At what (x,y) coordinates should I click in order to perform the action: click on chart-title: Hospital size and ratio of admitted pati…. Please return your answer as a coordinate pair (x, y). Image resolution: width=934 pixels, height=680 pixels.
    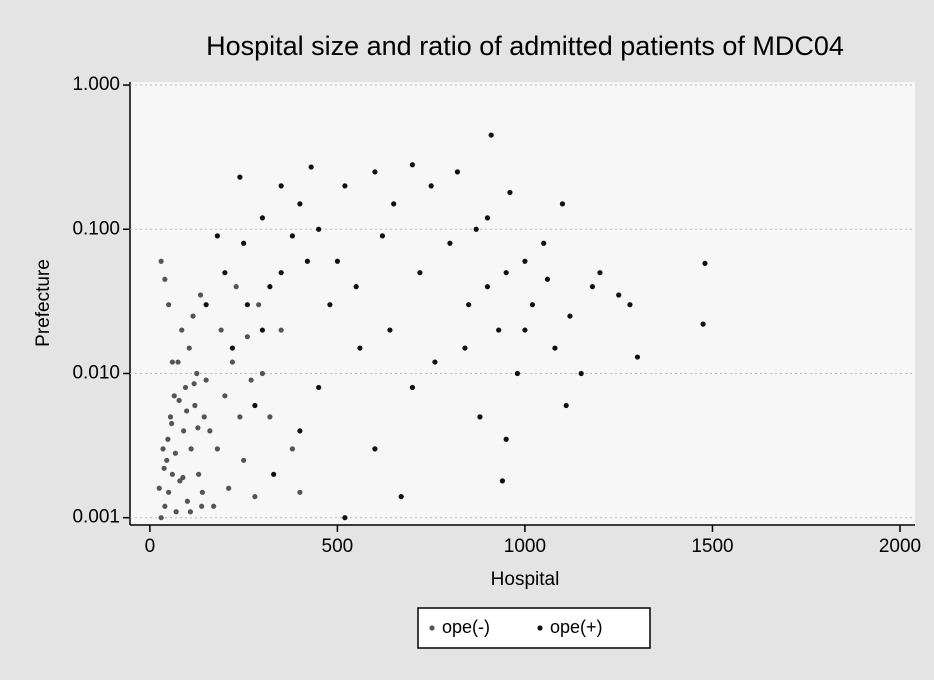
    Looking at the image, I should click on (525, 46).